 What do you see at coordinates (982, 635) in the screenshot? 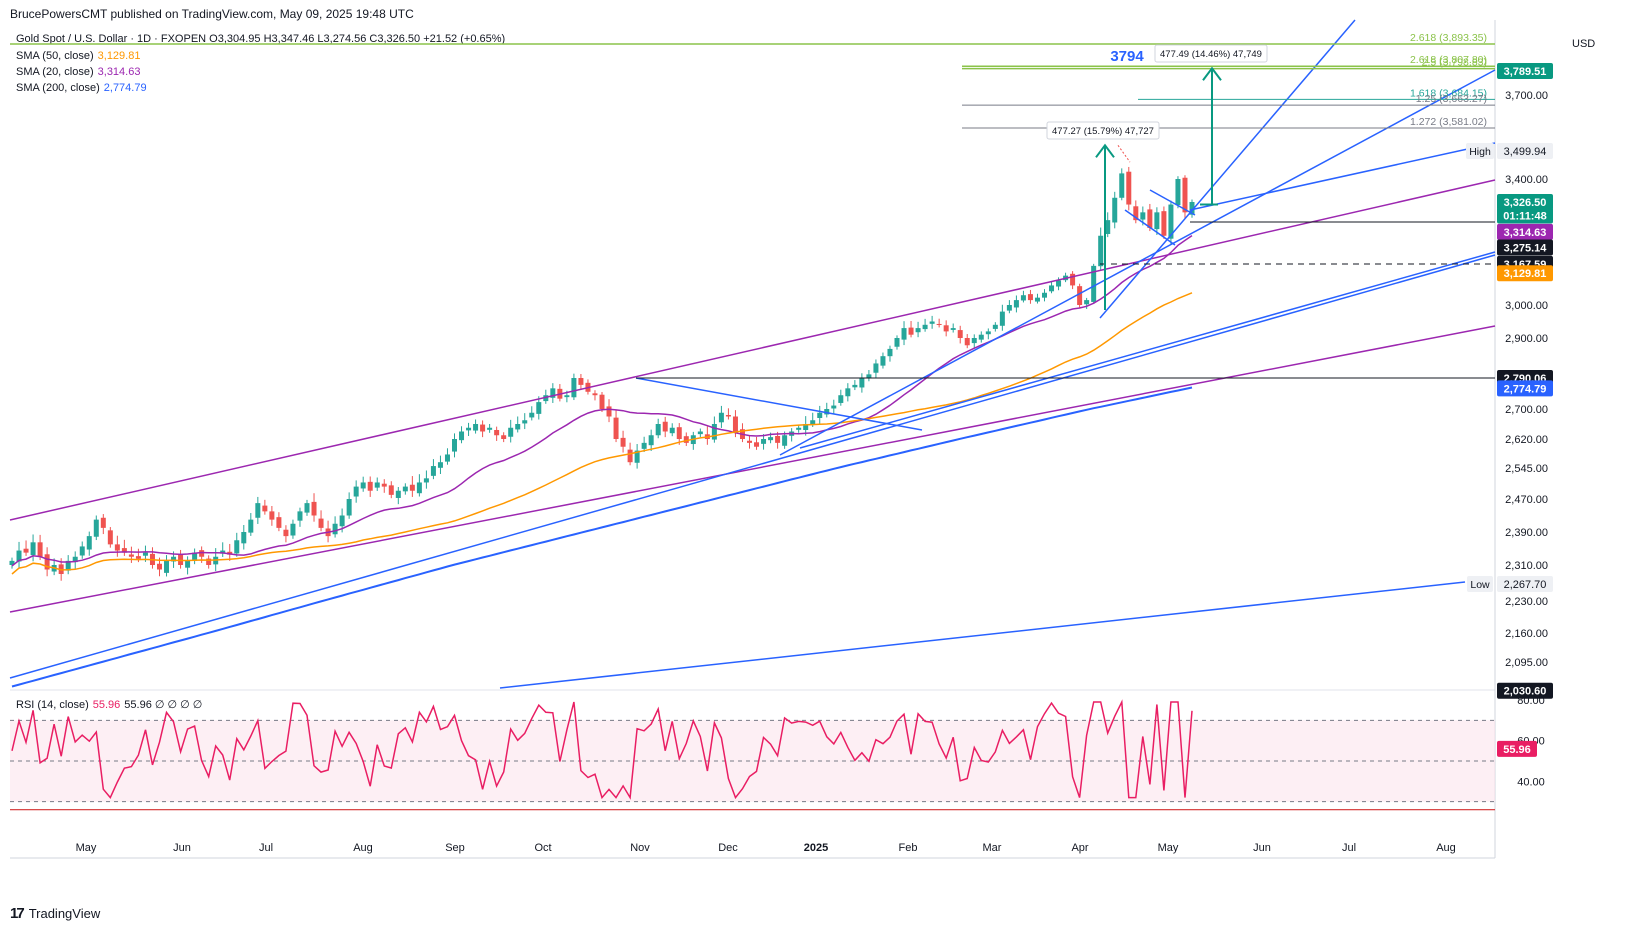
I see `trend-line-base` at bounding box center [982, 635].